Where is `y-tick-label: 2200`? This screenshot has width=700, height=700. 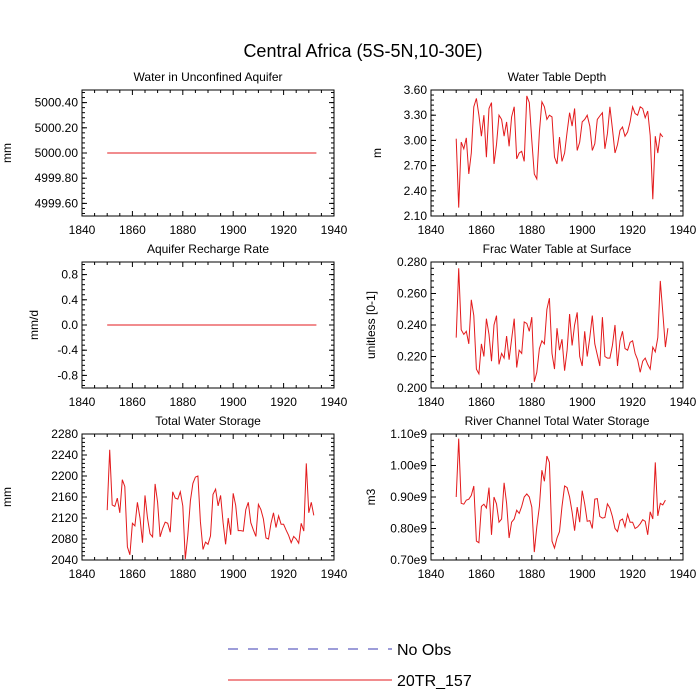
y-tick-label: 2200 is located at coordinates (64, 476).